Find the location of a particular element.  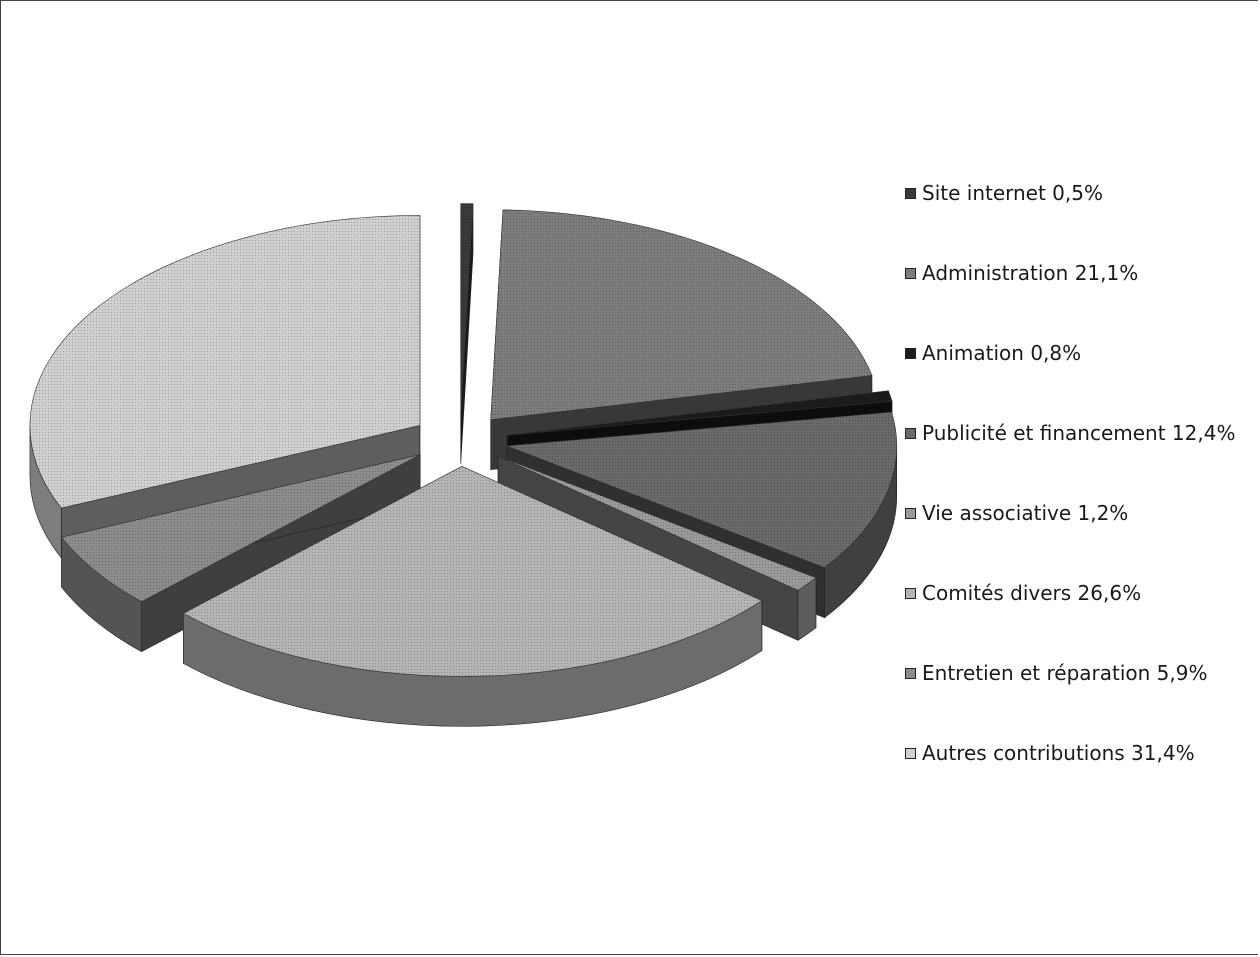

legend-item: Animation 0,8% is located at coordinates (993, 353).